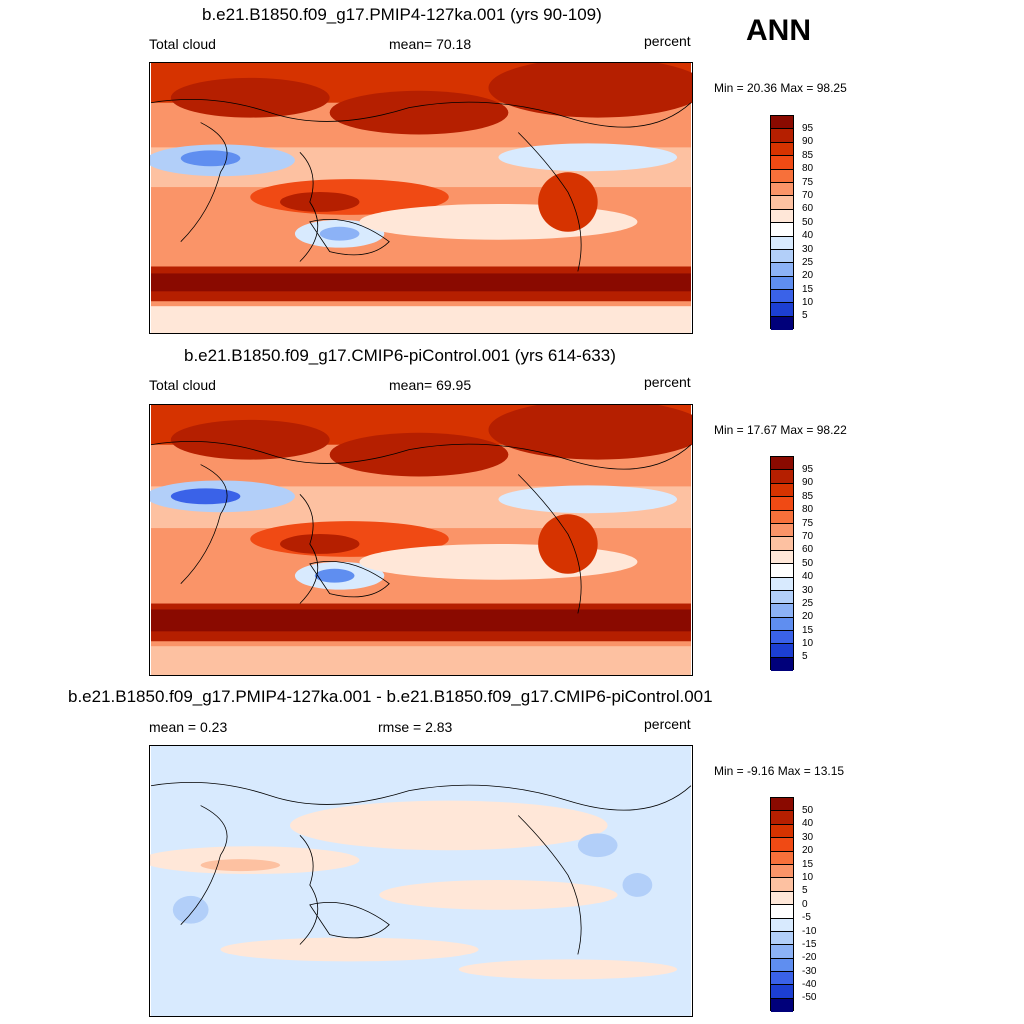 The width and height of the screenshot is (1024, 1024). I want to click on mean-label: mean= 69.95, so click(430, 385).